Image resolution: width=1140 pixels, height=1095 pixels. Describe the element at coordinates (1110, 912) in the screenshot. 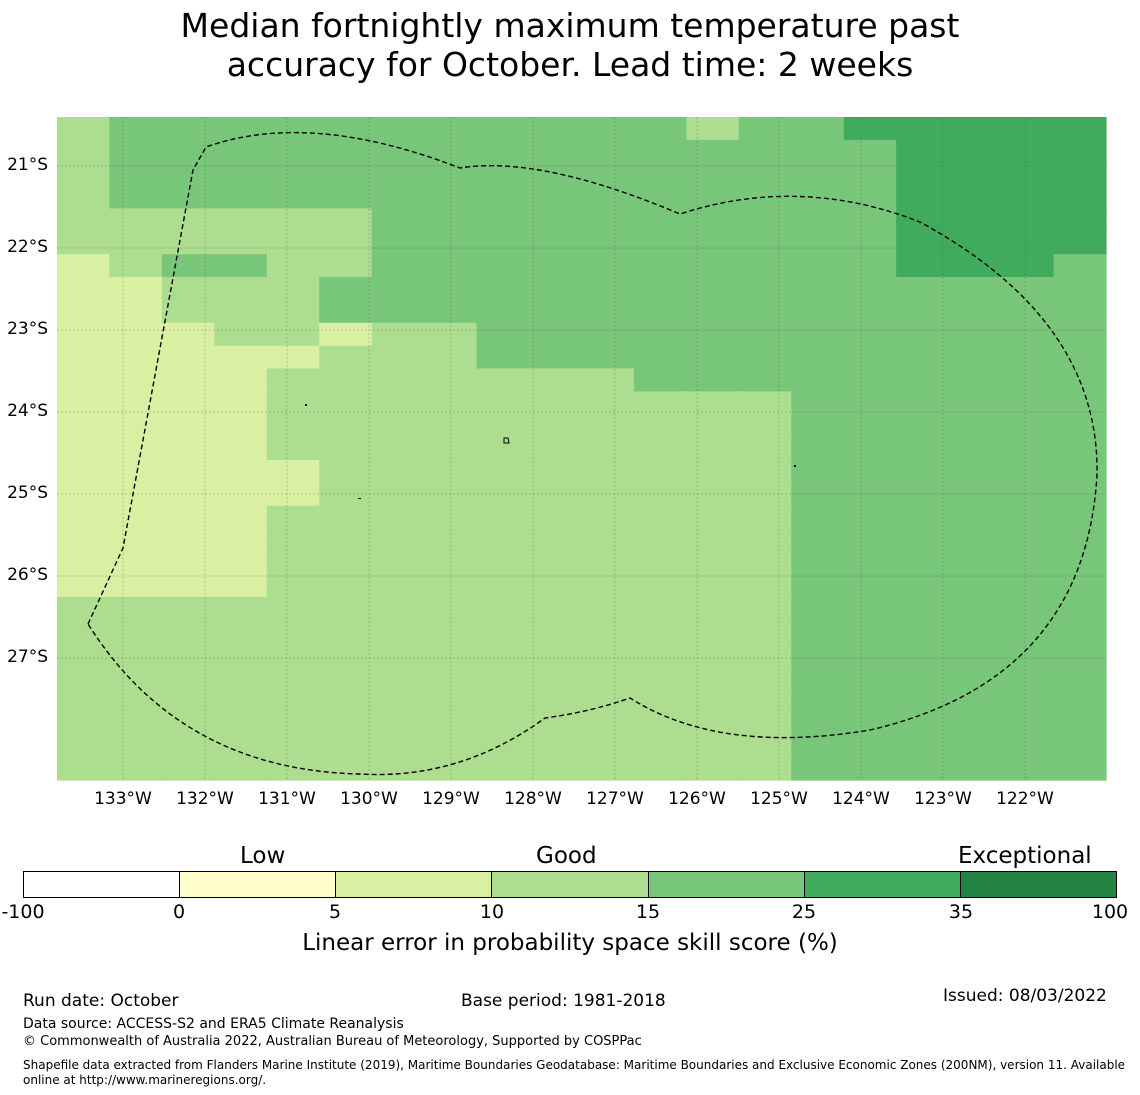

I see `colorbar-tick: 100` at that location.